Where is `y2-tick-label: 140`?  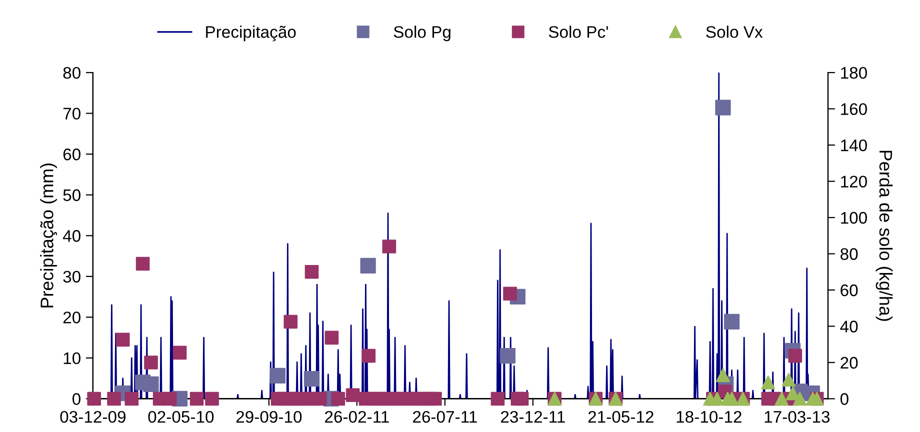
y2-tick-label: 140 is located at coordinates (854, 145).